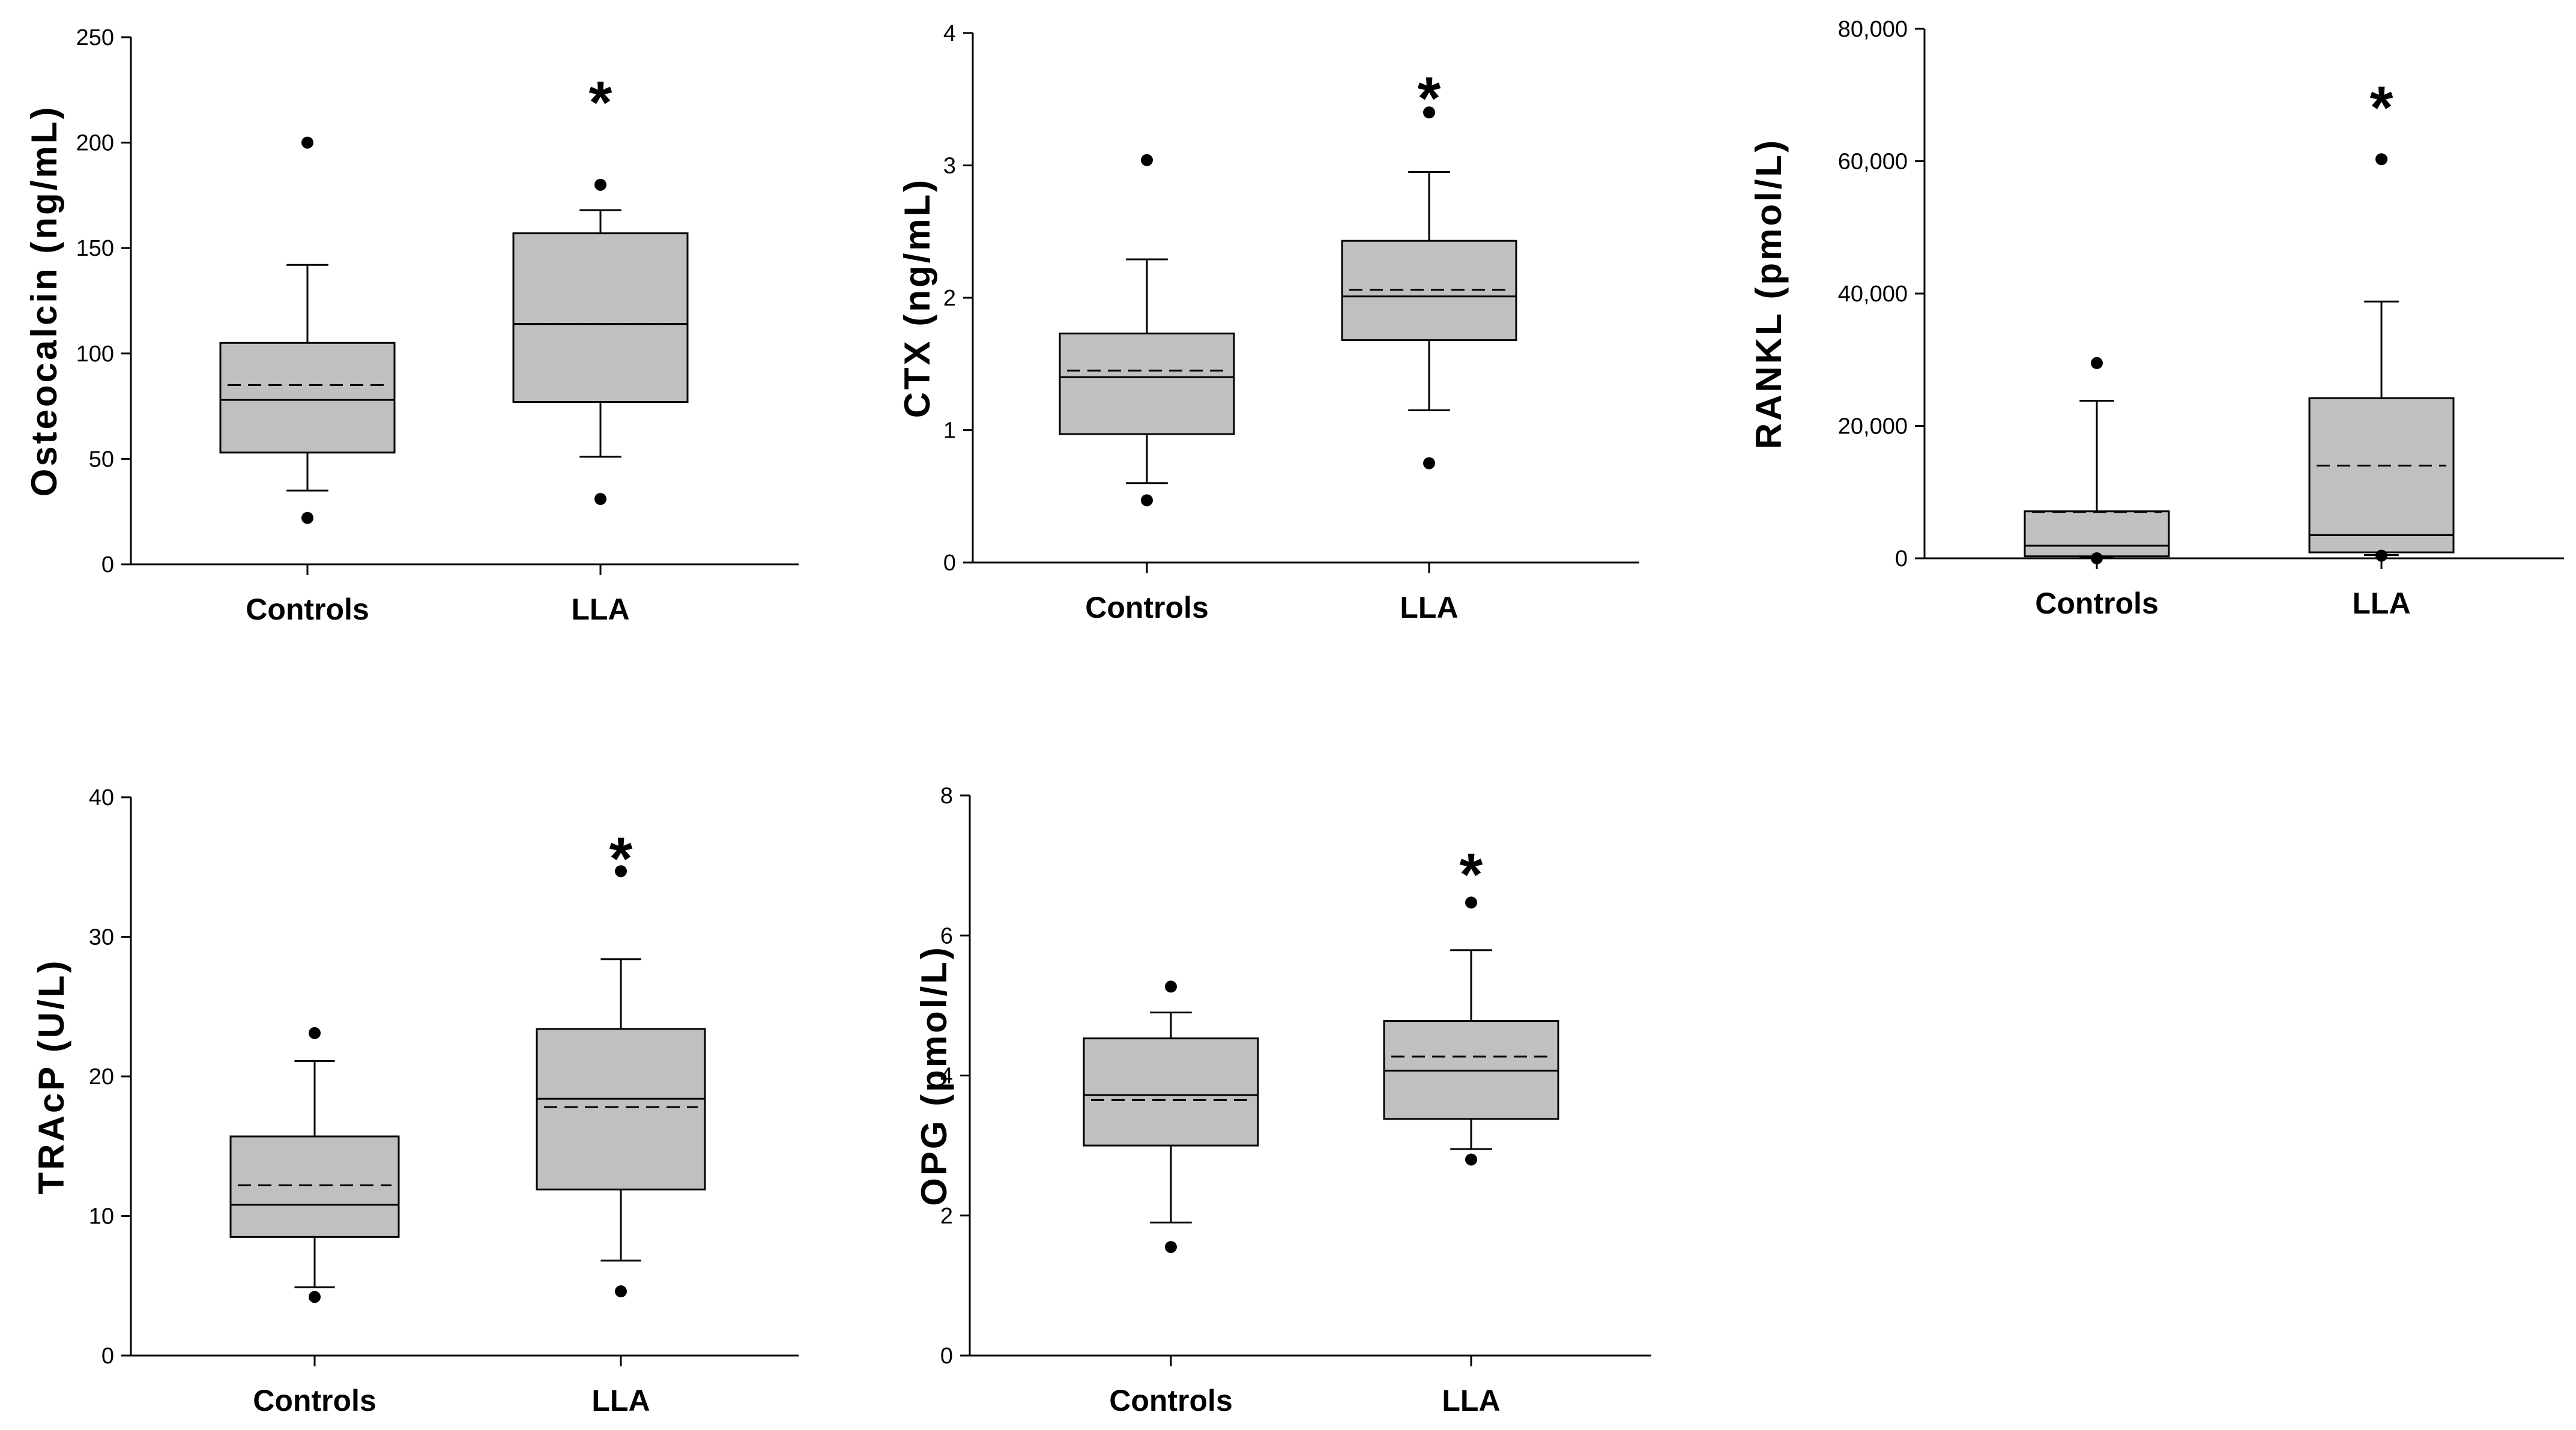 This screenshot has height=1430, width=2576. What do you see at coordinates (95, 248) in the screenshot?
I see `y-tick-label: 150` at bounding box center [95, 248].